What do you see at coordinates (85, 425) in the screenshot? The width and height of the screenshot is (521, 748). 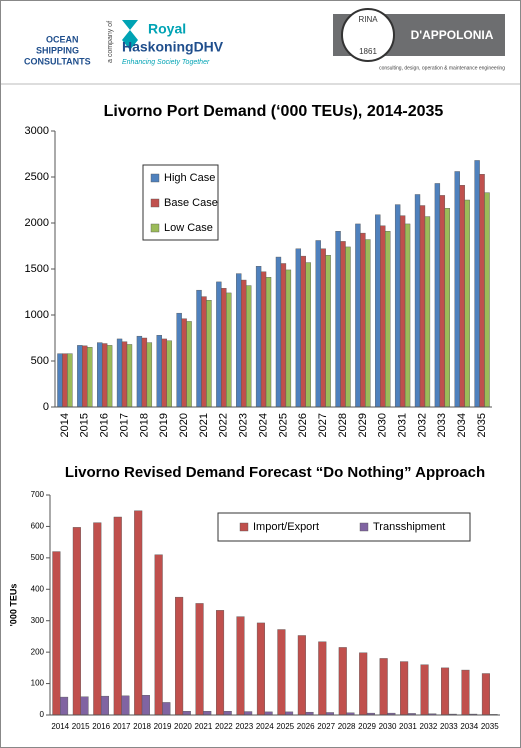 I see `x-tick-label: 2015` at bounding box center [85, 425].